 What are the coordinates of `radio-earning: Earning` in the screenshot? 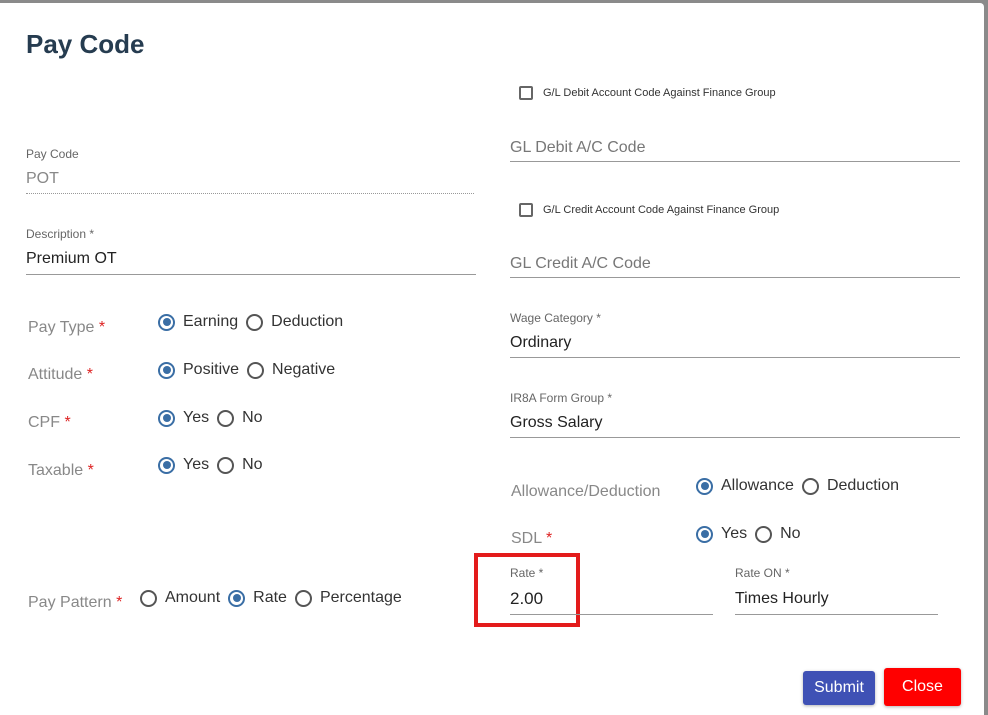 It's located at (198, 322).